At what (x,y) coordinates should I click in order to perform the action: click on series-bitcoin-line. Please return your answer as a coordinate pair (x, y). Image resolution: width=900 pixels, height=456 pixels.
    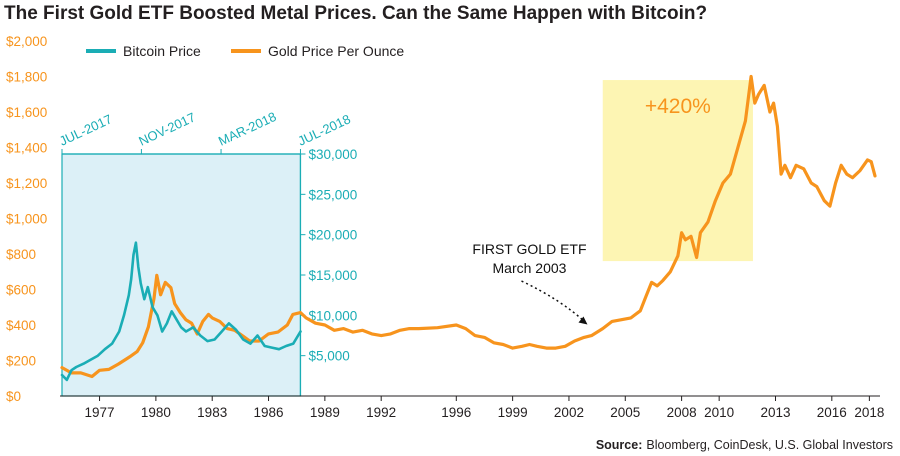
    Looking at the image, I should click on (181, 311).